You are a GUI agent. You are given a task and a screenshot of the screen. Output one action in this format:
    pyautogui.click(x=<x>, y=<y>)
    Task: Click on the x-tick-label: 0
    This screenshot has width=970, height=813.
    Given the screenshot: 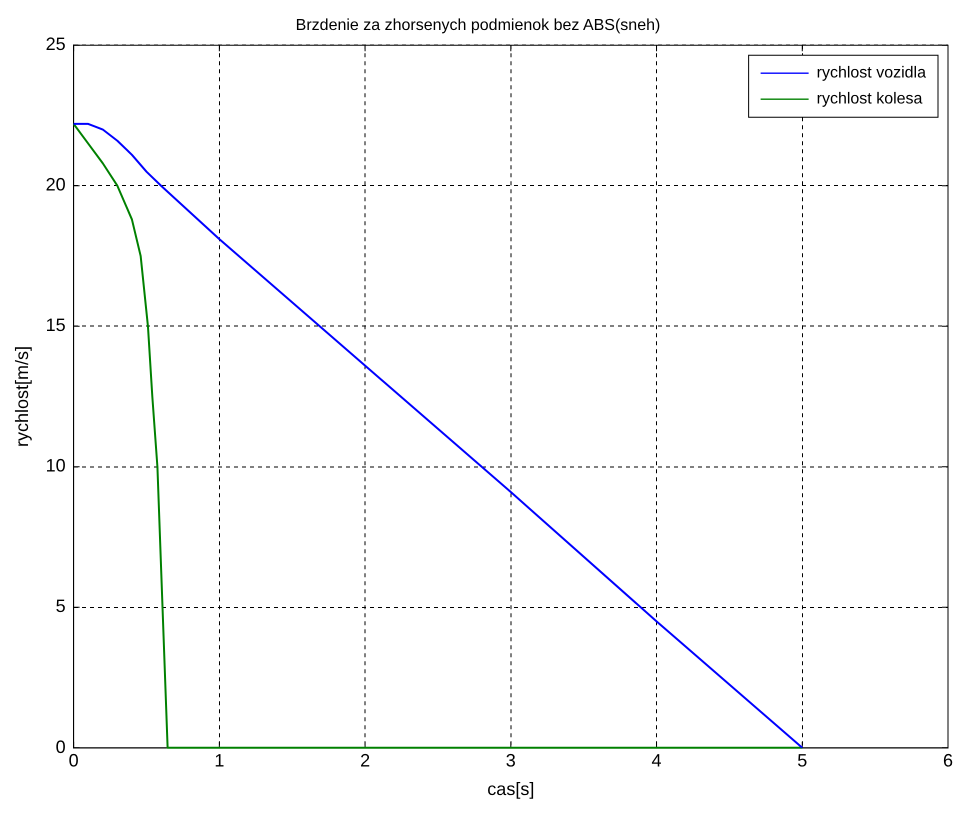 What is the action you would take?
    pyautogui.click(x=73, y=760)
    